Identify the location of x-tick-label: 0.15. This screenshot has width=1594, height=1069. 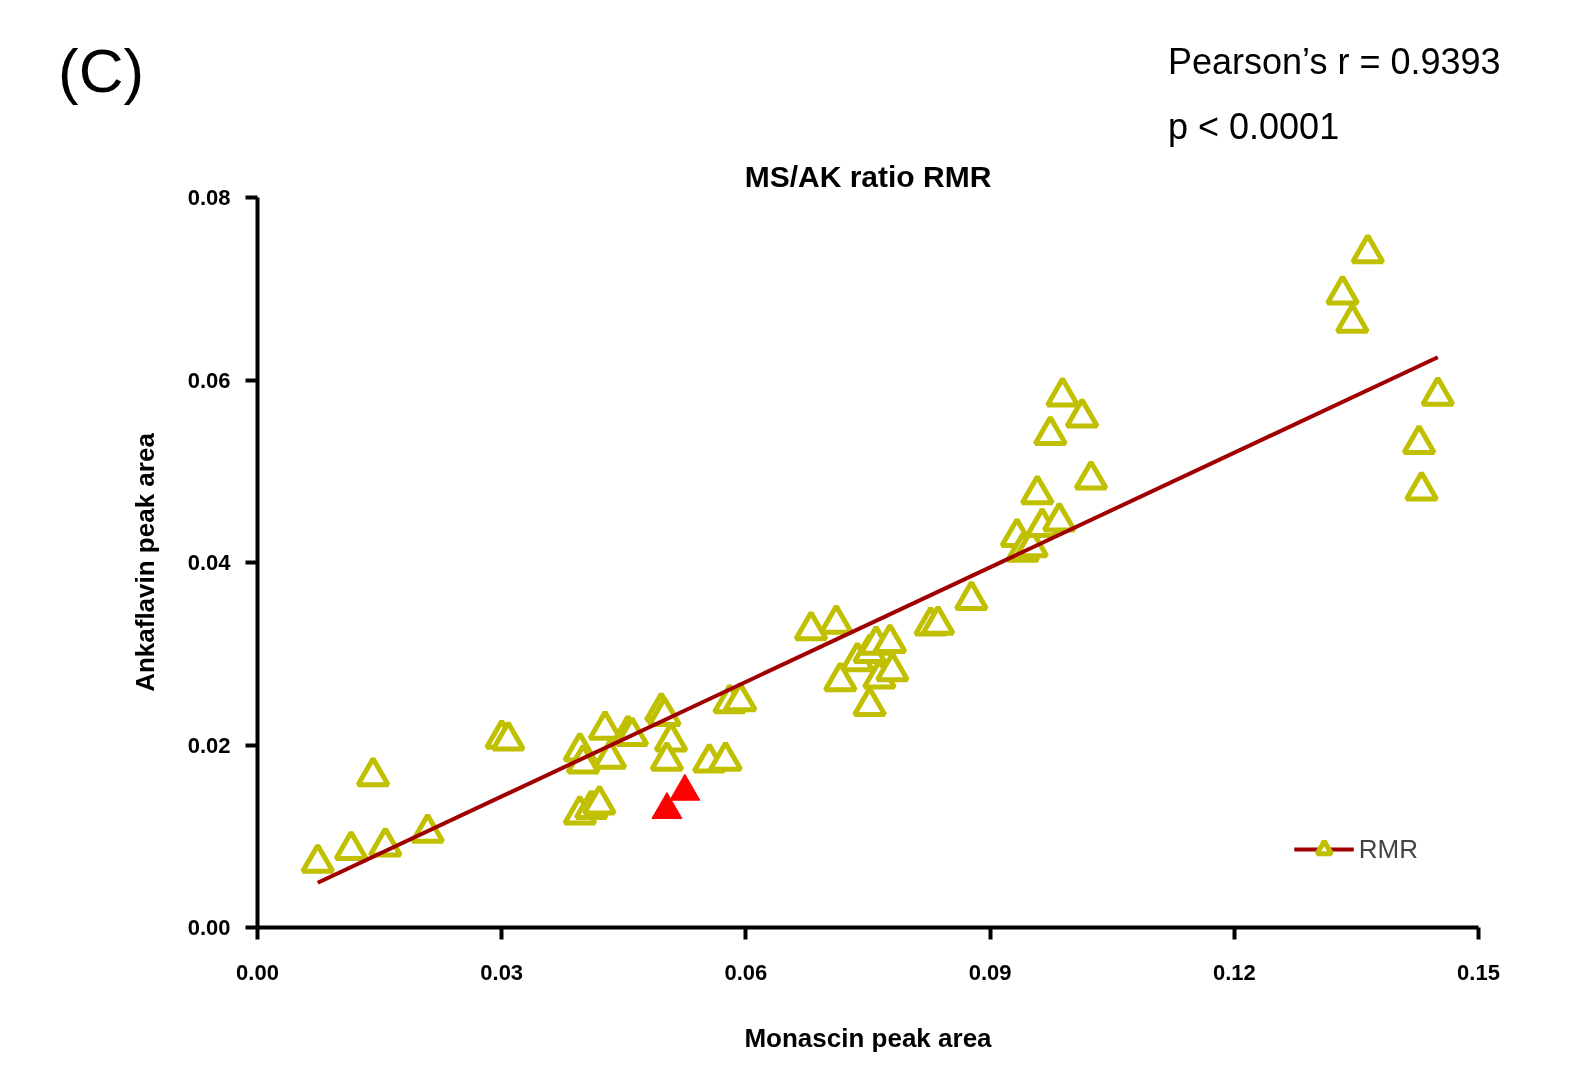
(1478, 972).